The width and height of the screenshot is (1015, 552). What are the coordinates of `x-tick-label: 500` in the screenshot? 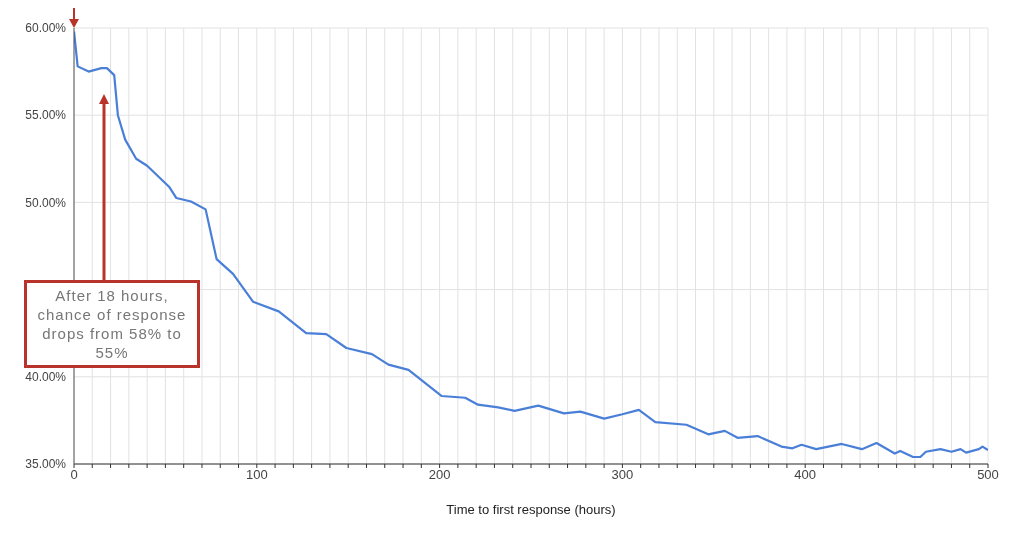 It's located at (988, 475).